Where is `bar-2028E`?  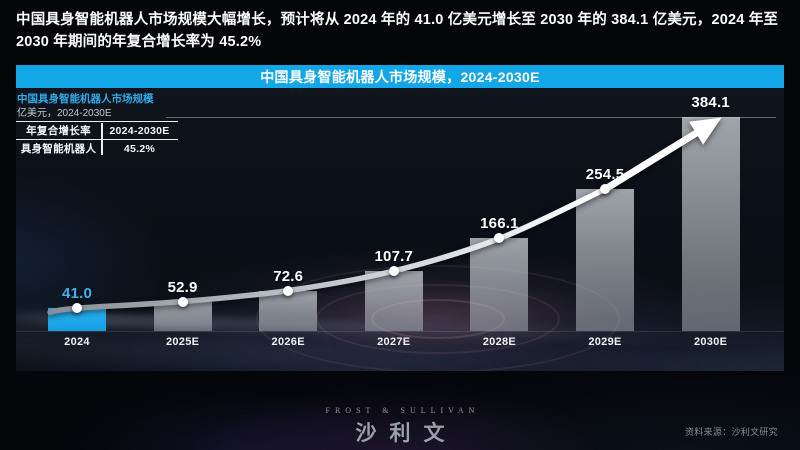
bar-2028E is located at coordinates (499, 284).